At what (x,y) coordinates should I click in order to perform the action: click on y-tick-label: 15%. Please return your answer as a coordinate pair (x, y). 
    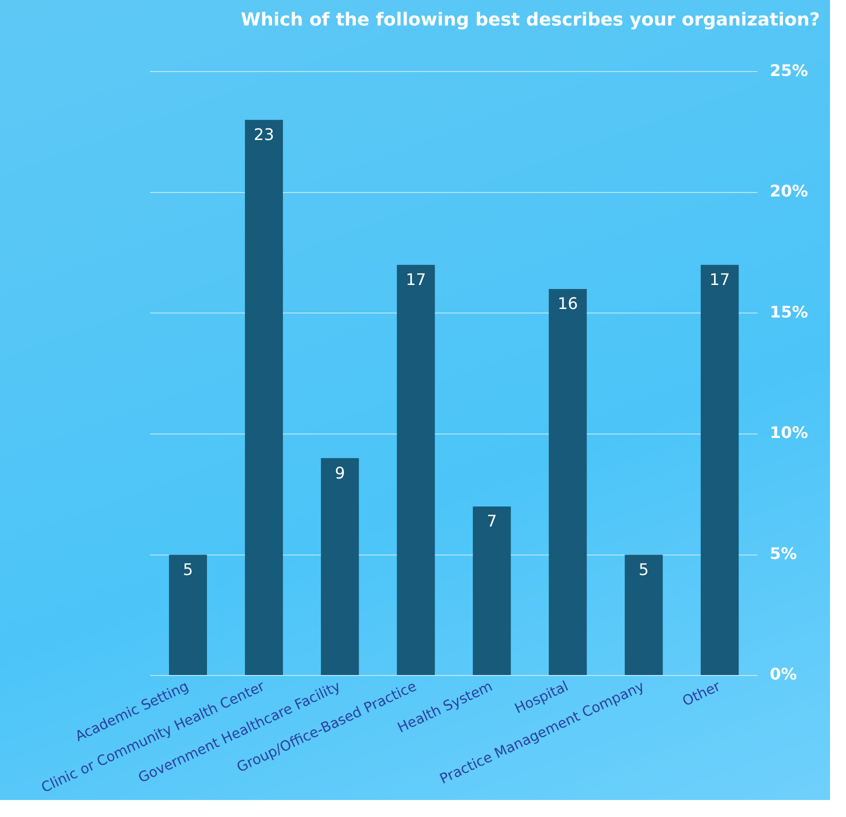
    Looking at the image, I should click on (789, 312).